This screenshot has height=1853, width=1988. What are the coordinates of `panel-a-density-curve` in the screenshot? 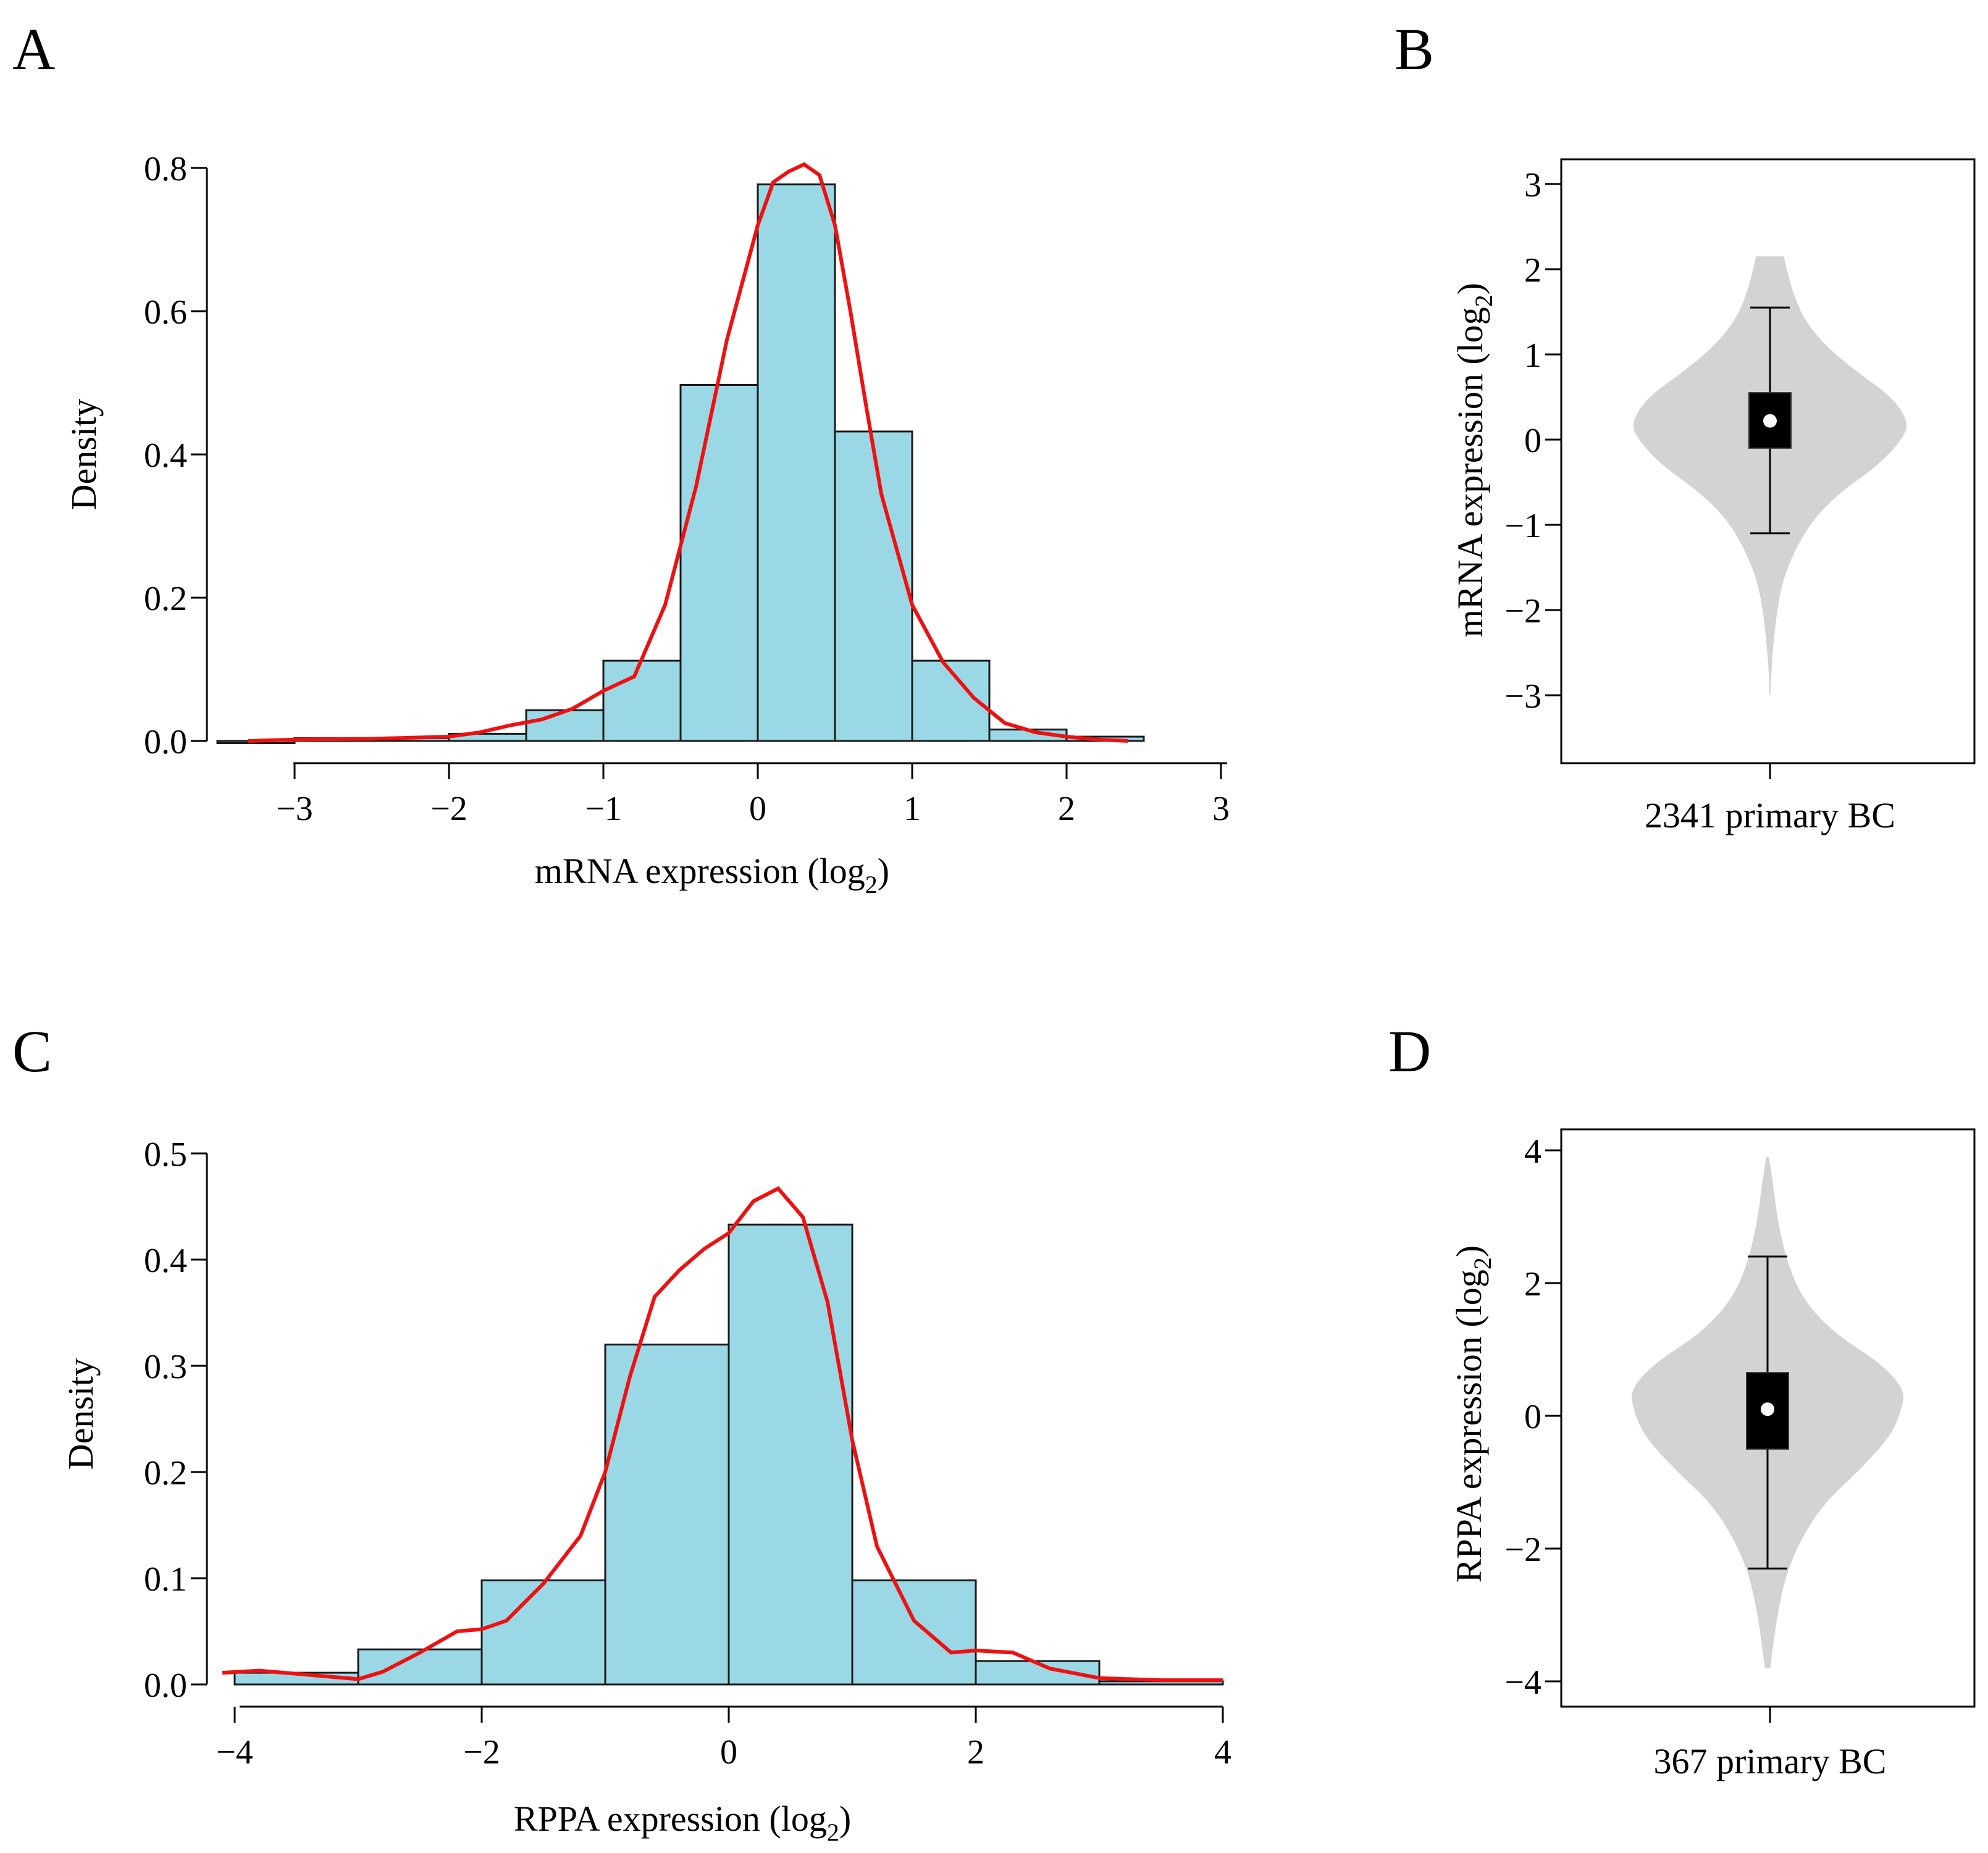 It's located at (688, 453).